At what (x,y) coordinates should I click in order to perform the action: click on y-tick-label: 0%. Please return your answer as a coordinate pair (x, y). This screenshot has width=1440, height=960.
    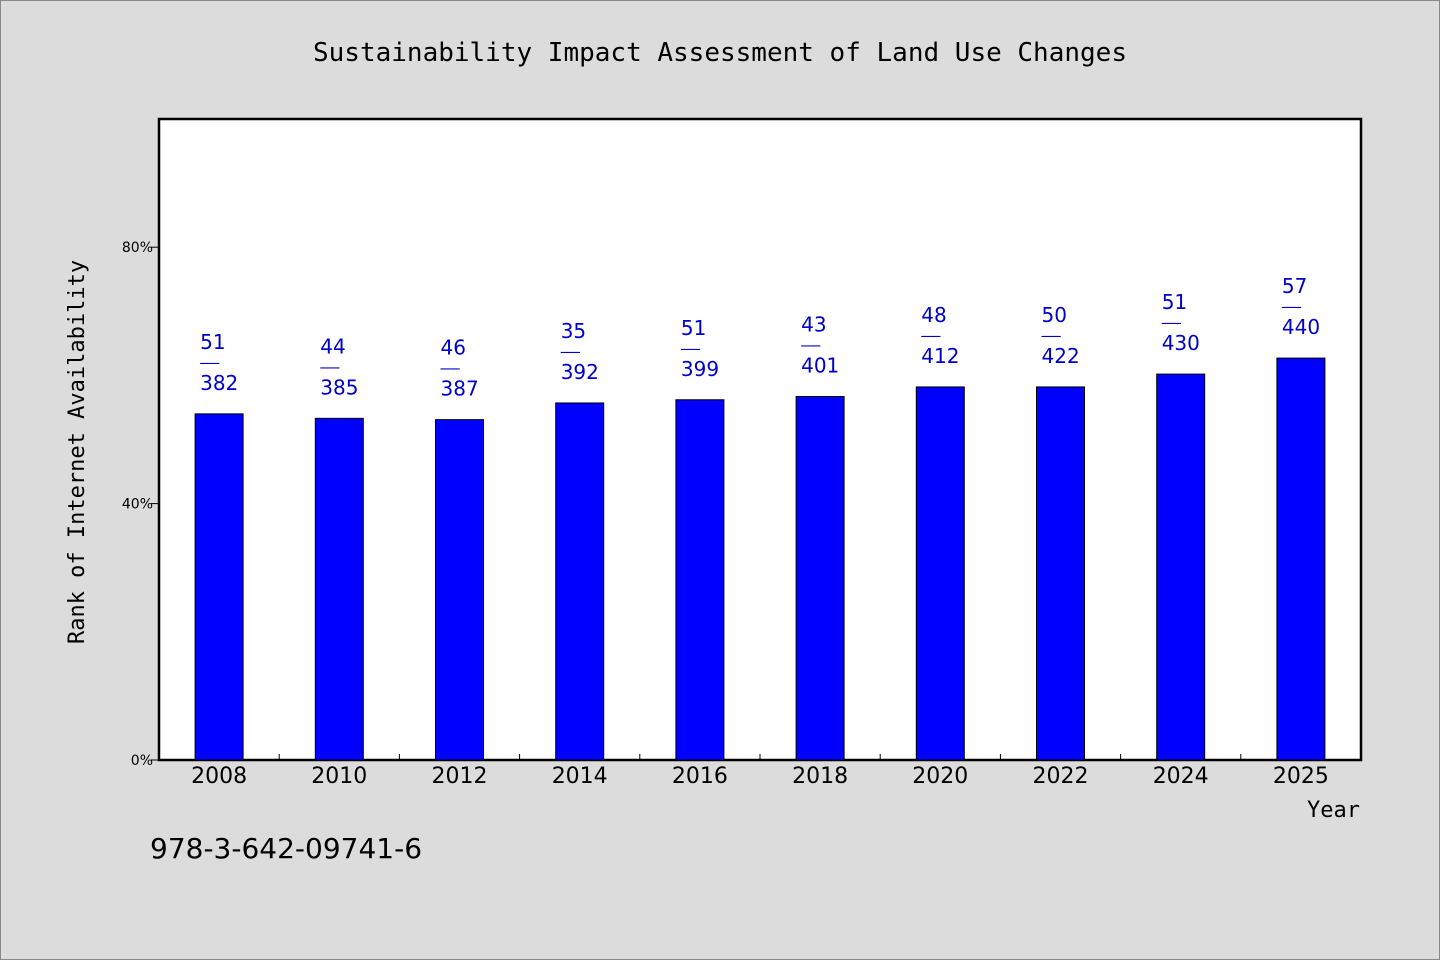
    Looking at the image, I should click on (142, 761).